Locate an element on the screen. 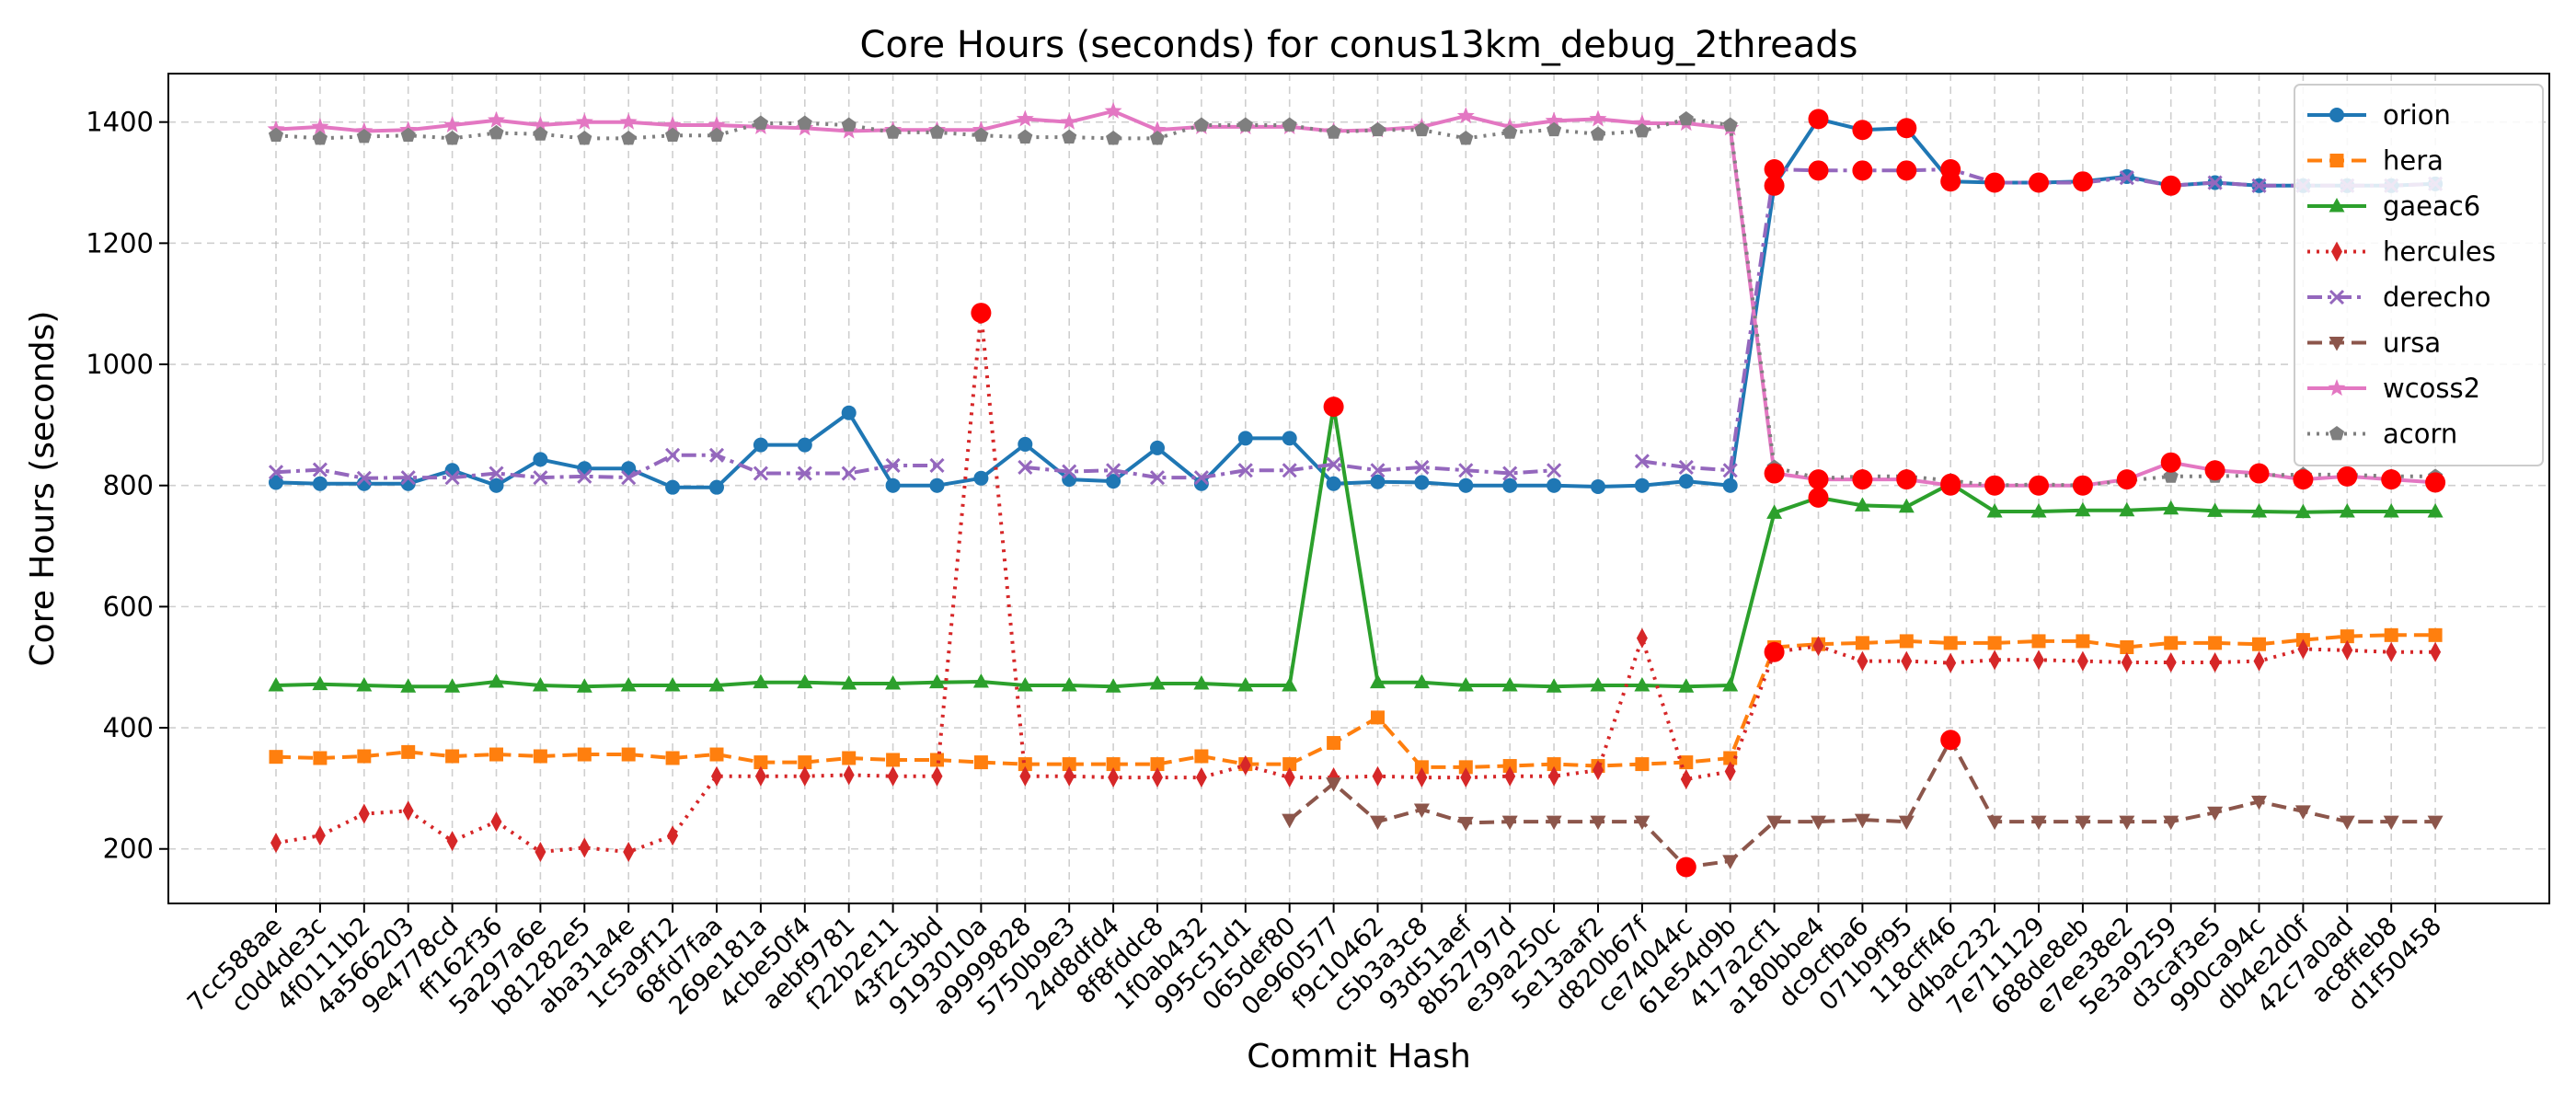 Image resolution: width=2576 pixels, height=1104 pixels. legend-label: gaeac6 is located at coordinates (2431, 206).